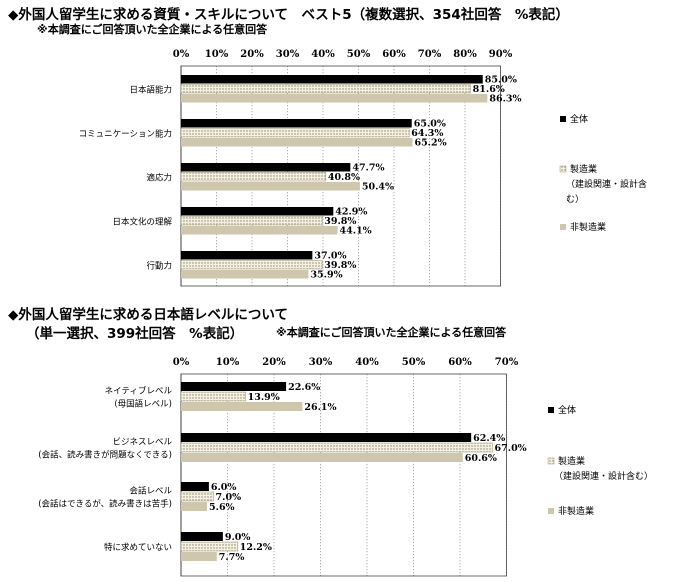  What do you see at coordinates (505, 99) in the screenshot?
I see `data-label: 86.3%` at bounding box center [505, 99].